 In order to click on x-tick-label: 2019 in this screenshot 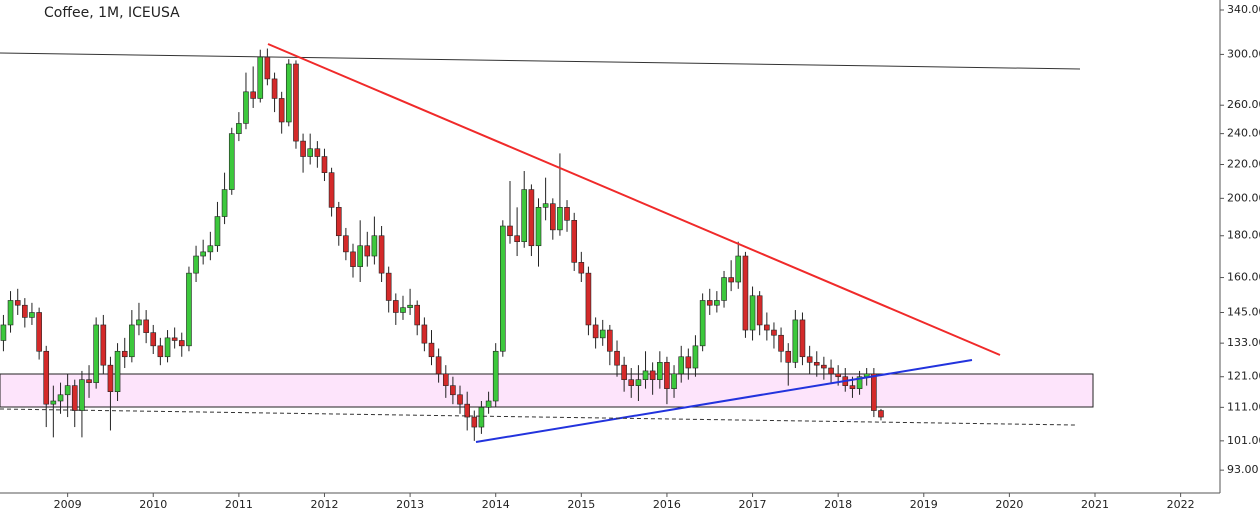, I will do `click(924, 504)`.